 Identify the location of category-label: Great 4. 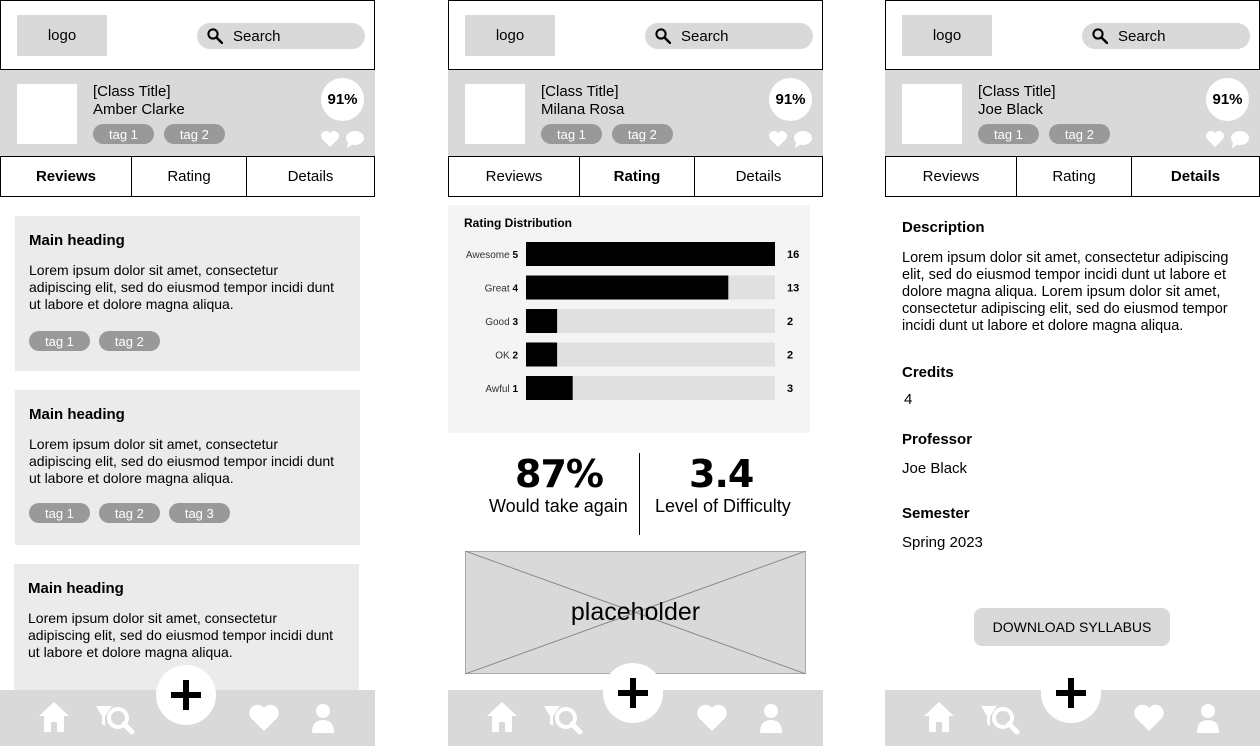
(502, 289).